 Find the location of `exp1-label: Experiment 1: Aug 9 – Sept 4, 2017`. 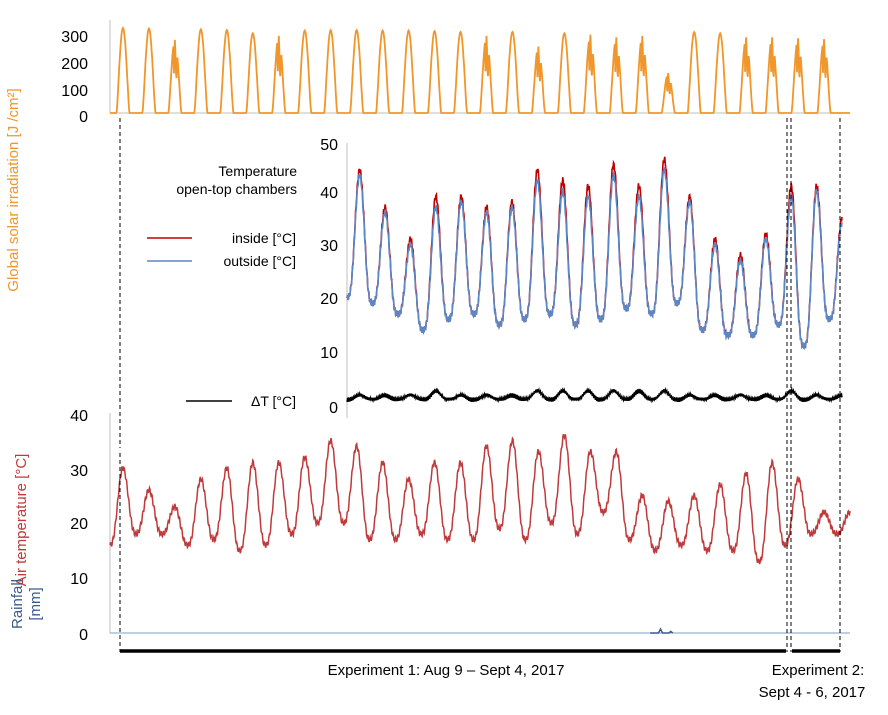

exp1-label: Experiment 1: Aug 9 – Sept 4, 2017 is located at coordinates (446, 670).